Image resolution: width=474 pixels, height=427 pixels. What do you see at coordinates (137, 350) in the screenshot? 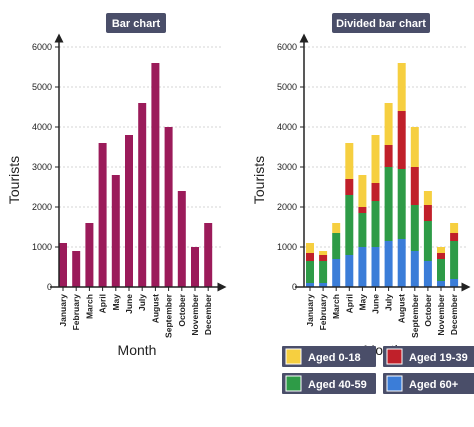
I see `bar-chart-x-label: Month` at bounding box center [137, 350].